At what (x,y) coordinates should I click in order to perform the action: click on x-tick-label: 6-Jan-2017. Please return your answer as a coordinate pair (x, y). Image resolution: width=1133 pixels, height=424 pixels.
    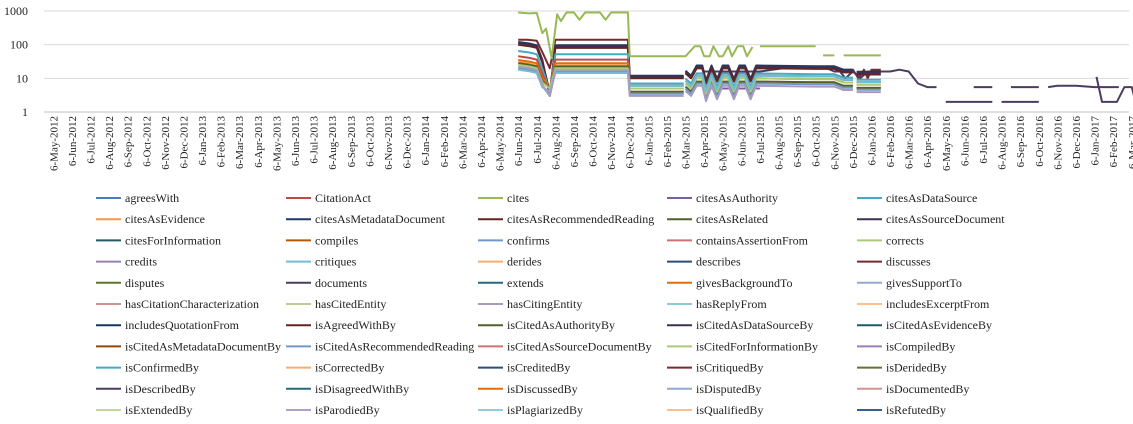
    Looking at the image, I should click on (1096, 141).